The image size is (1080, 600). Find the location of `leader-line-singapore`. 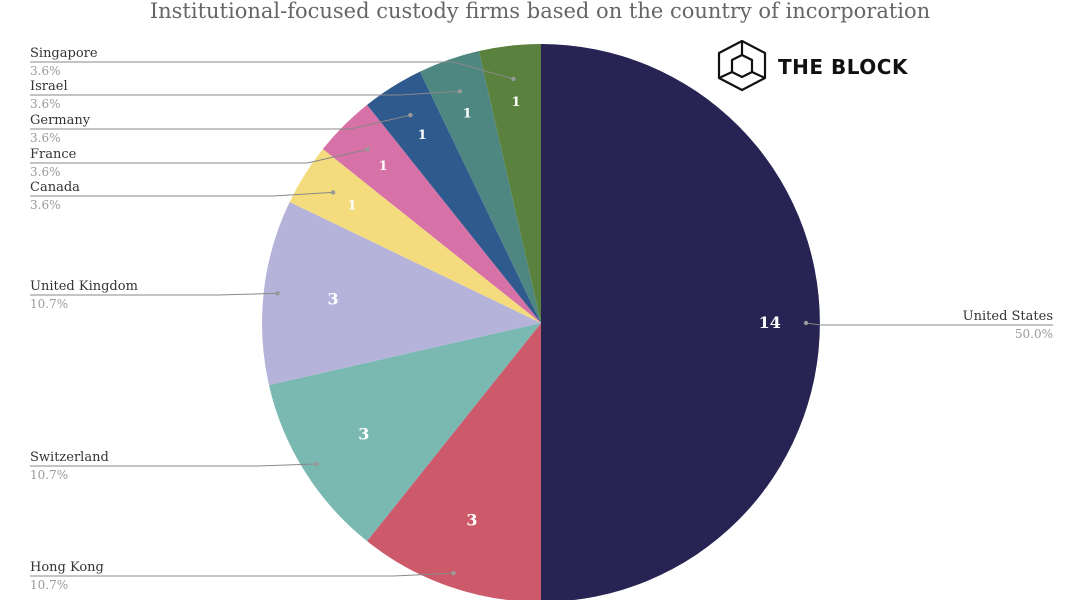

leader-line-singapore is located at coordinates (272, 70).